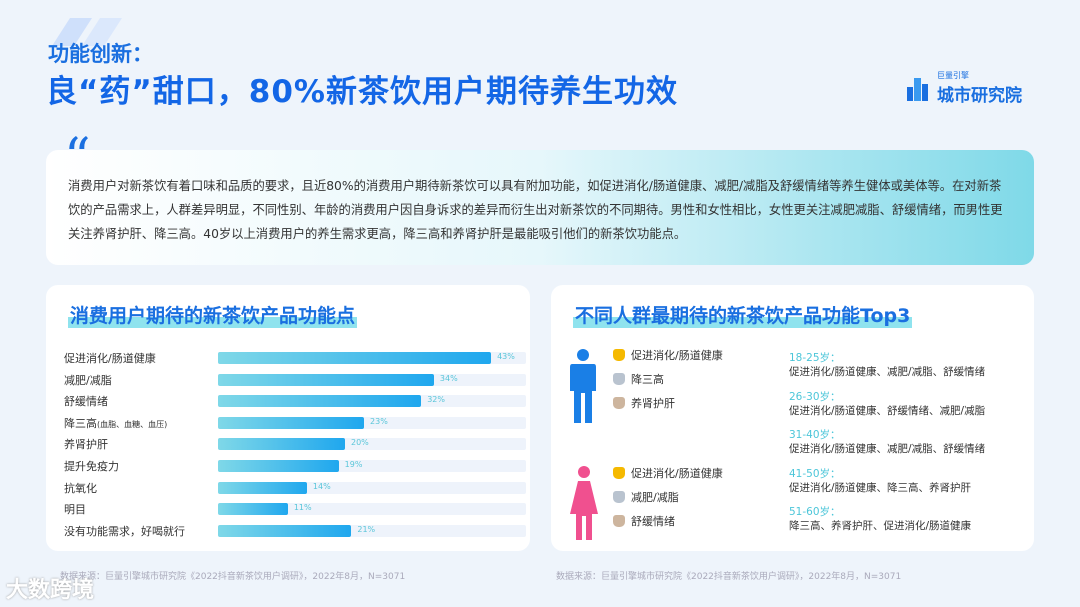 Image resolution: width=1080 pixels, height=607 pixels. I want to click on age-group: 31-40岁： 促进消化/肠道健康、减肥/减脂、舒缓情绪, so click(887, 442).